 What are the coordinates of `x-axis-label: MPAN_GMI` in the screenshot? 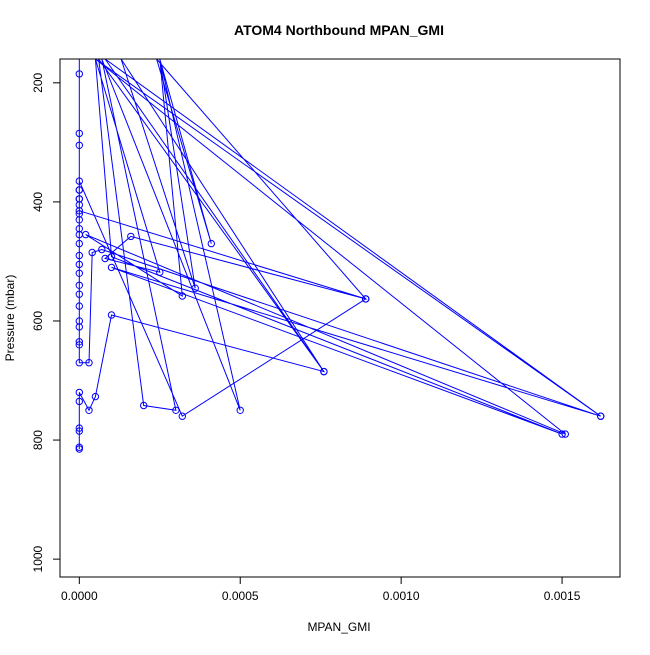 It's located at (338, 627).